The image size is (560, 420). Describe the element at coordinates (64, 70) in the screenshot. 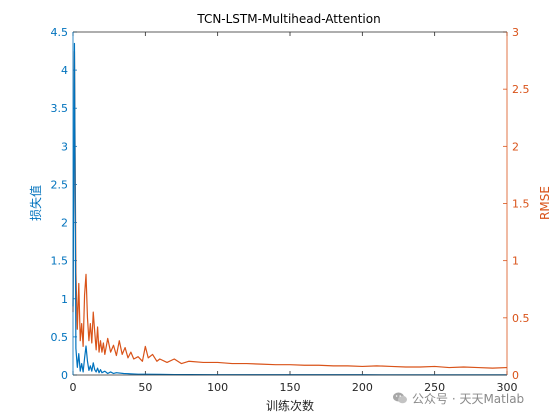

I see `left-y-tick-label: 4` at that location.